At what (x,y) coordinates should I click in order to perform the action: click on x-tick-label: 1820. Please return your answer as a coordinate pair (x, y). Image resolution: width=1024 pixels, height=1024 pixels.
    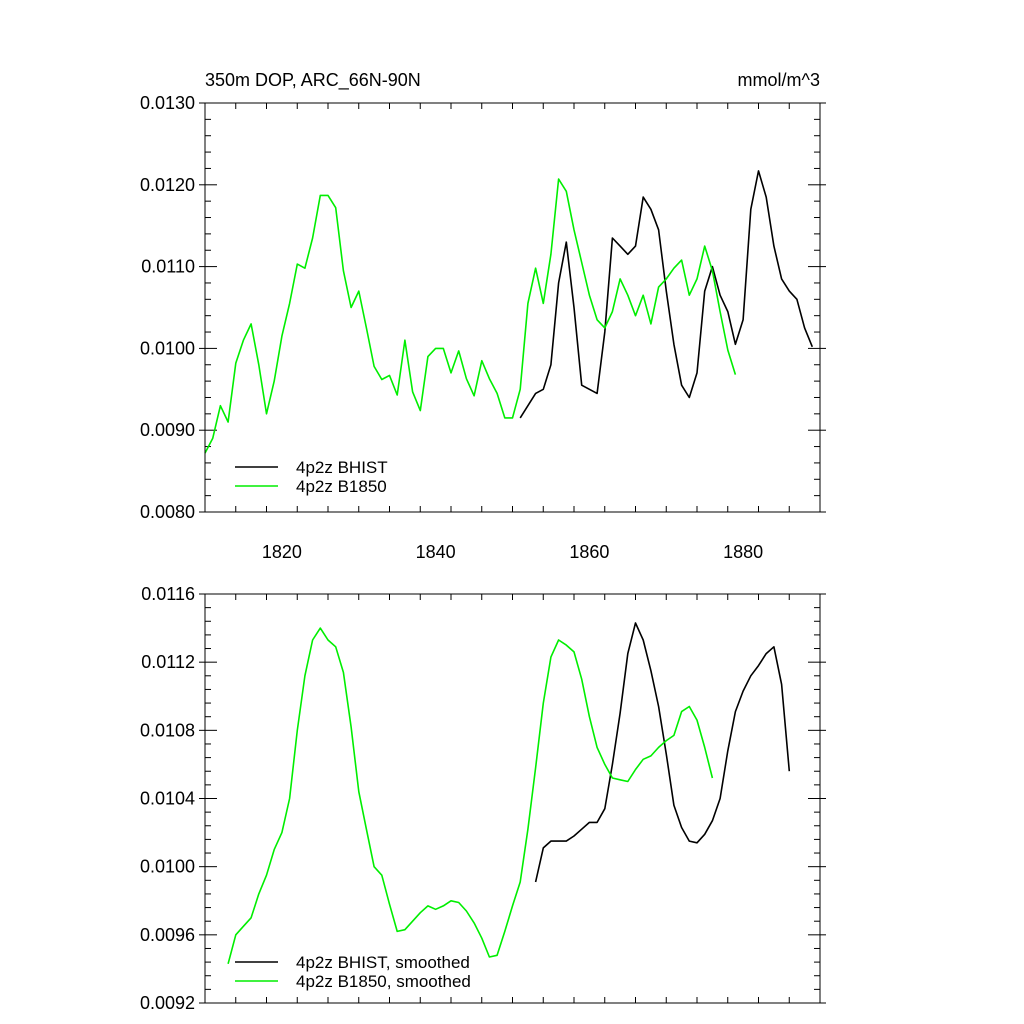
    Looking at the image, I should click on (282, 552).